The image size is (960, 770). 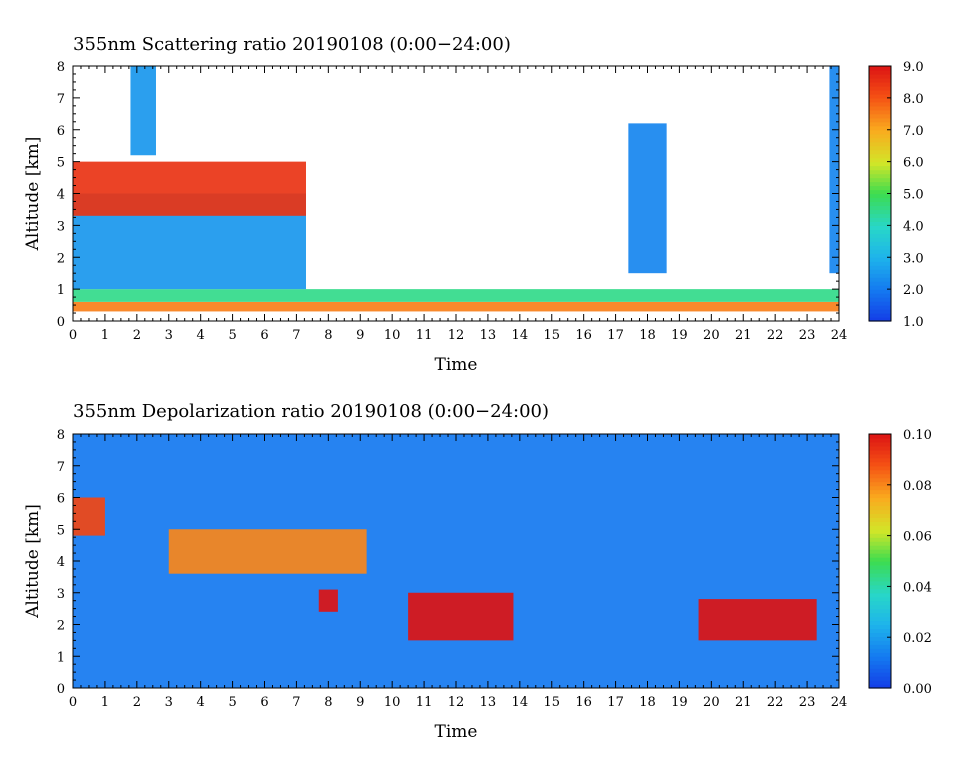 What do you see at coordinates (33, 561) in the screenshot?
I see `y-axis-label: Altitude [km]` at bounding box center [33, 561].